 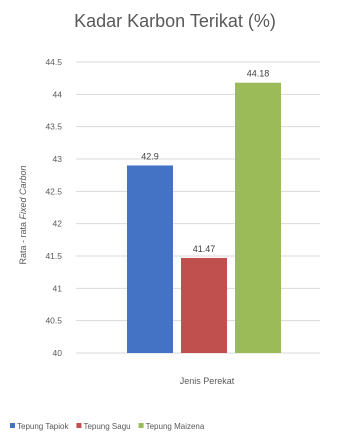 I want to click on y-tick-label: 43.5, so click(x=53, y=127).